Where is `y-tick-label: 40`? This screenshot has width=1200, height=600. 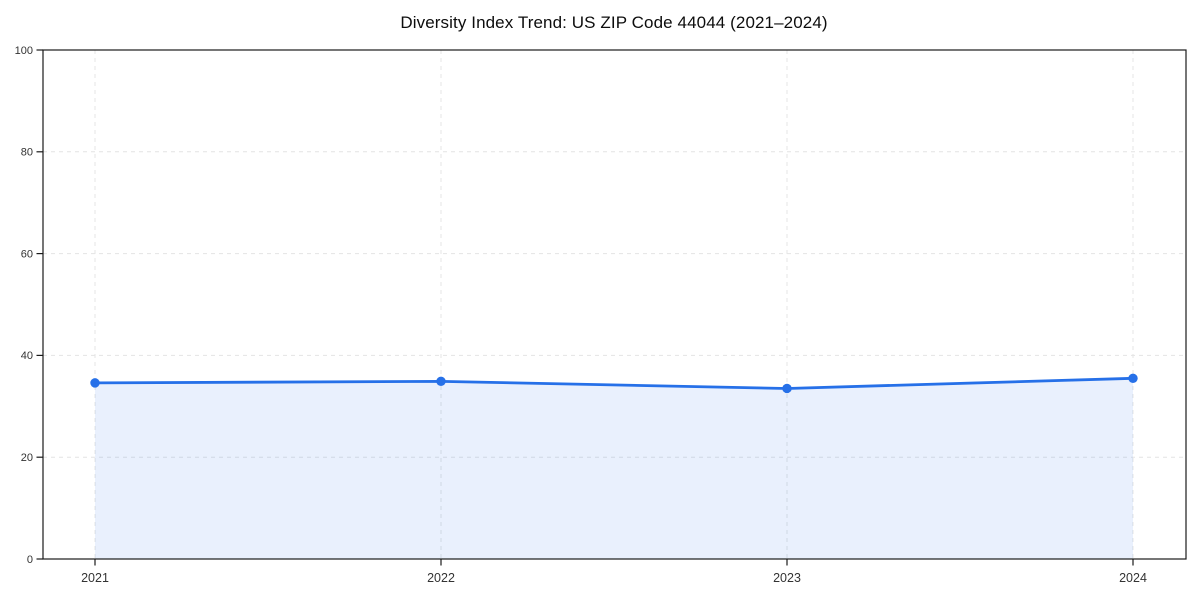 y-tick-label: 40 is located at coordinates (27, 356).